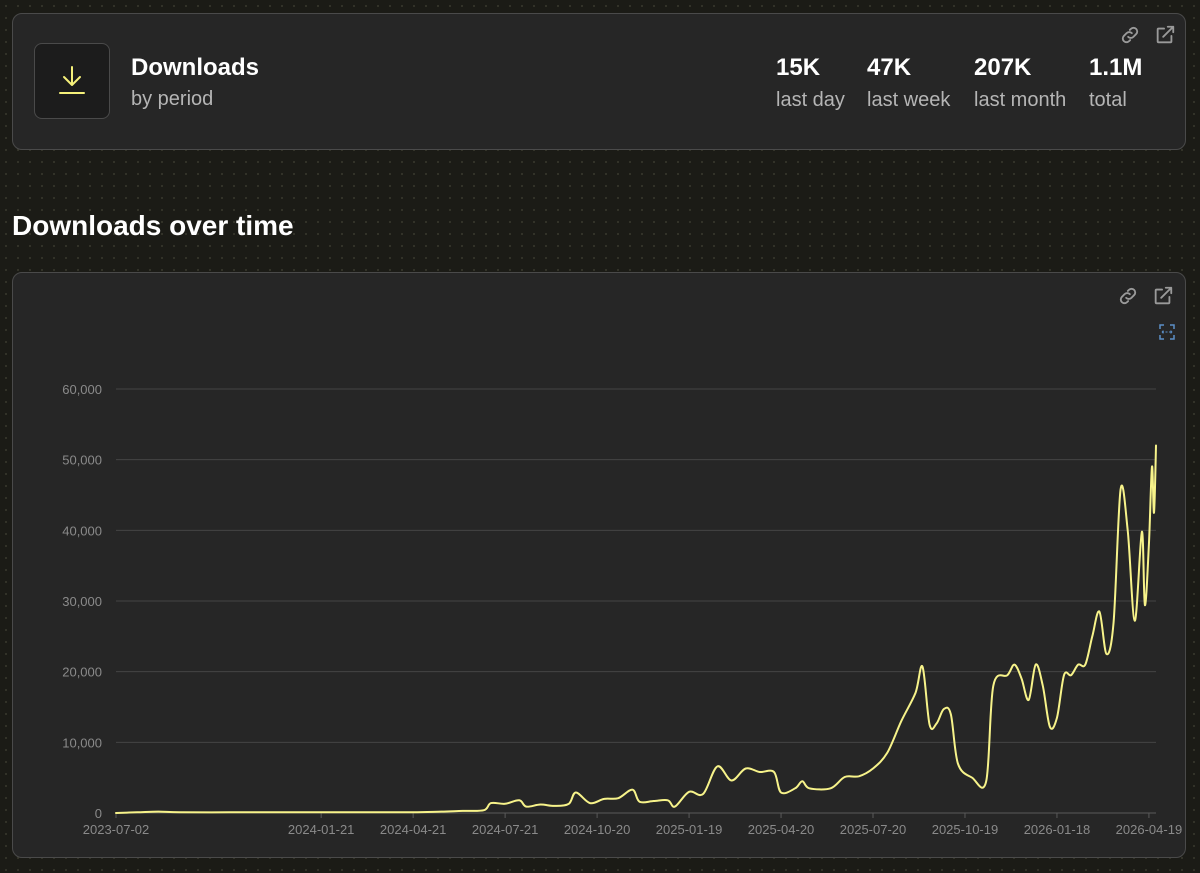  What do you see at coordinates (1020, 100) in the screenshot?
I see `stat-label: last month` at bounding box center [1020, 100].